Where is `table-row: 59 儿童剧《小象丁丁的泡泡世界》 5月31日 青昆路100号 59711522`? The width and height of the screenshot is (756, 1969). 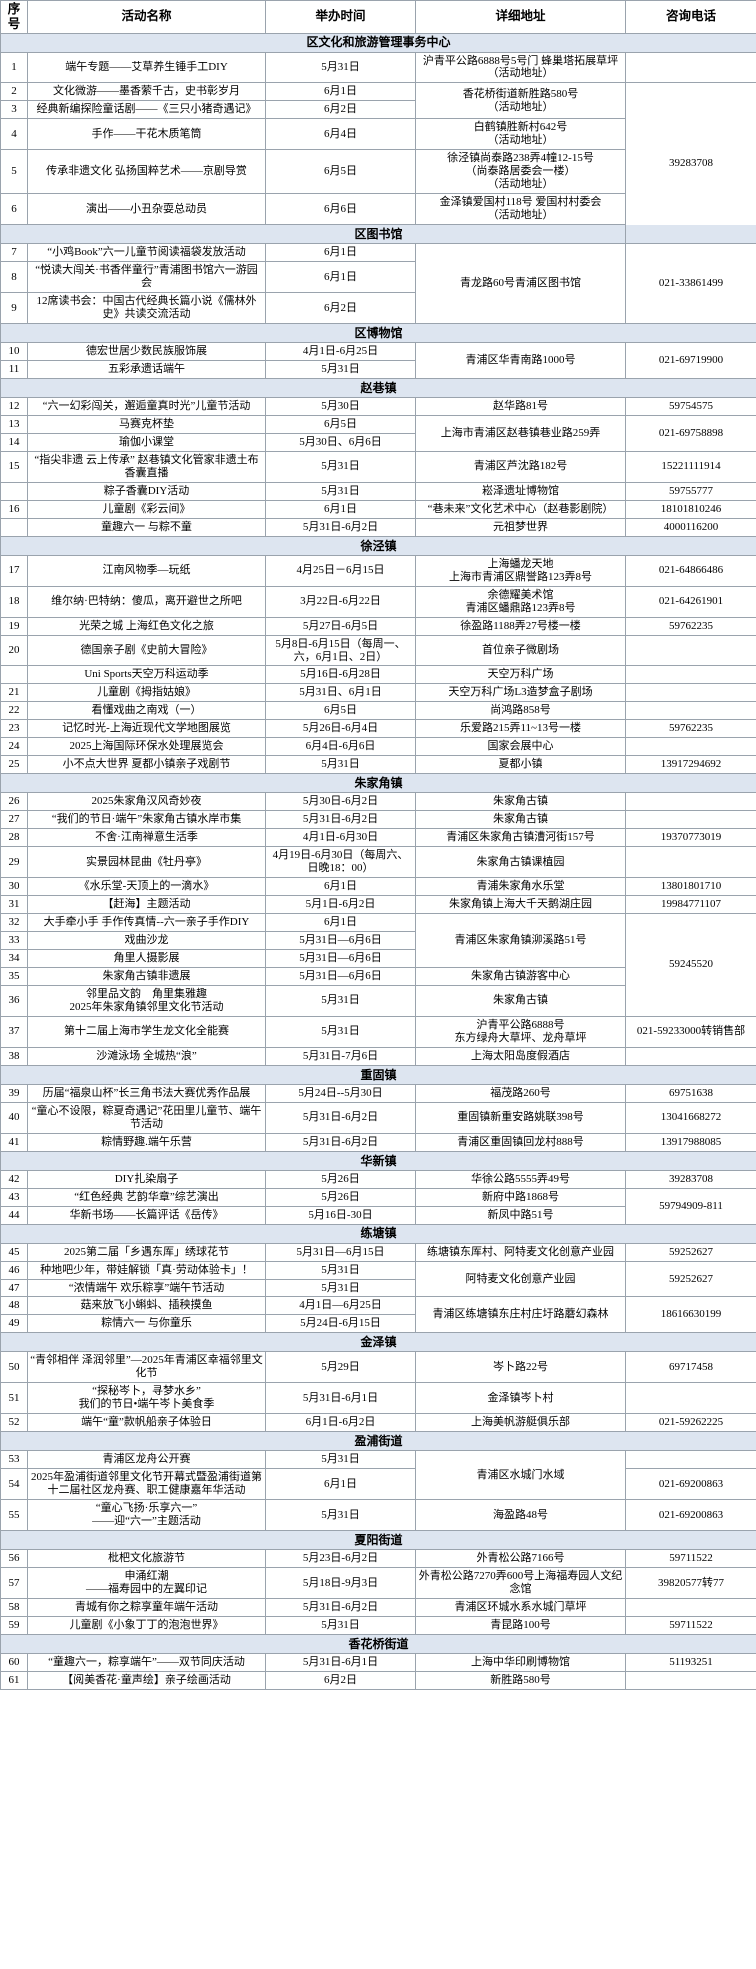
table-row: 59 儿童剧《小象丁丁的泡泡世界》 5月31日 青昆路100号 59711522 is located at coordinates (378, 1625).